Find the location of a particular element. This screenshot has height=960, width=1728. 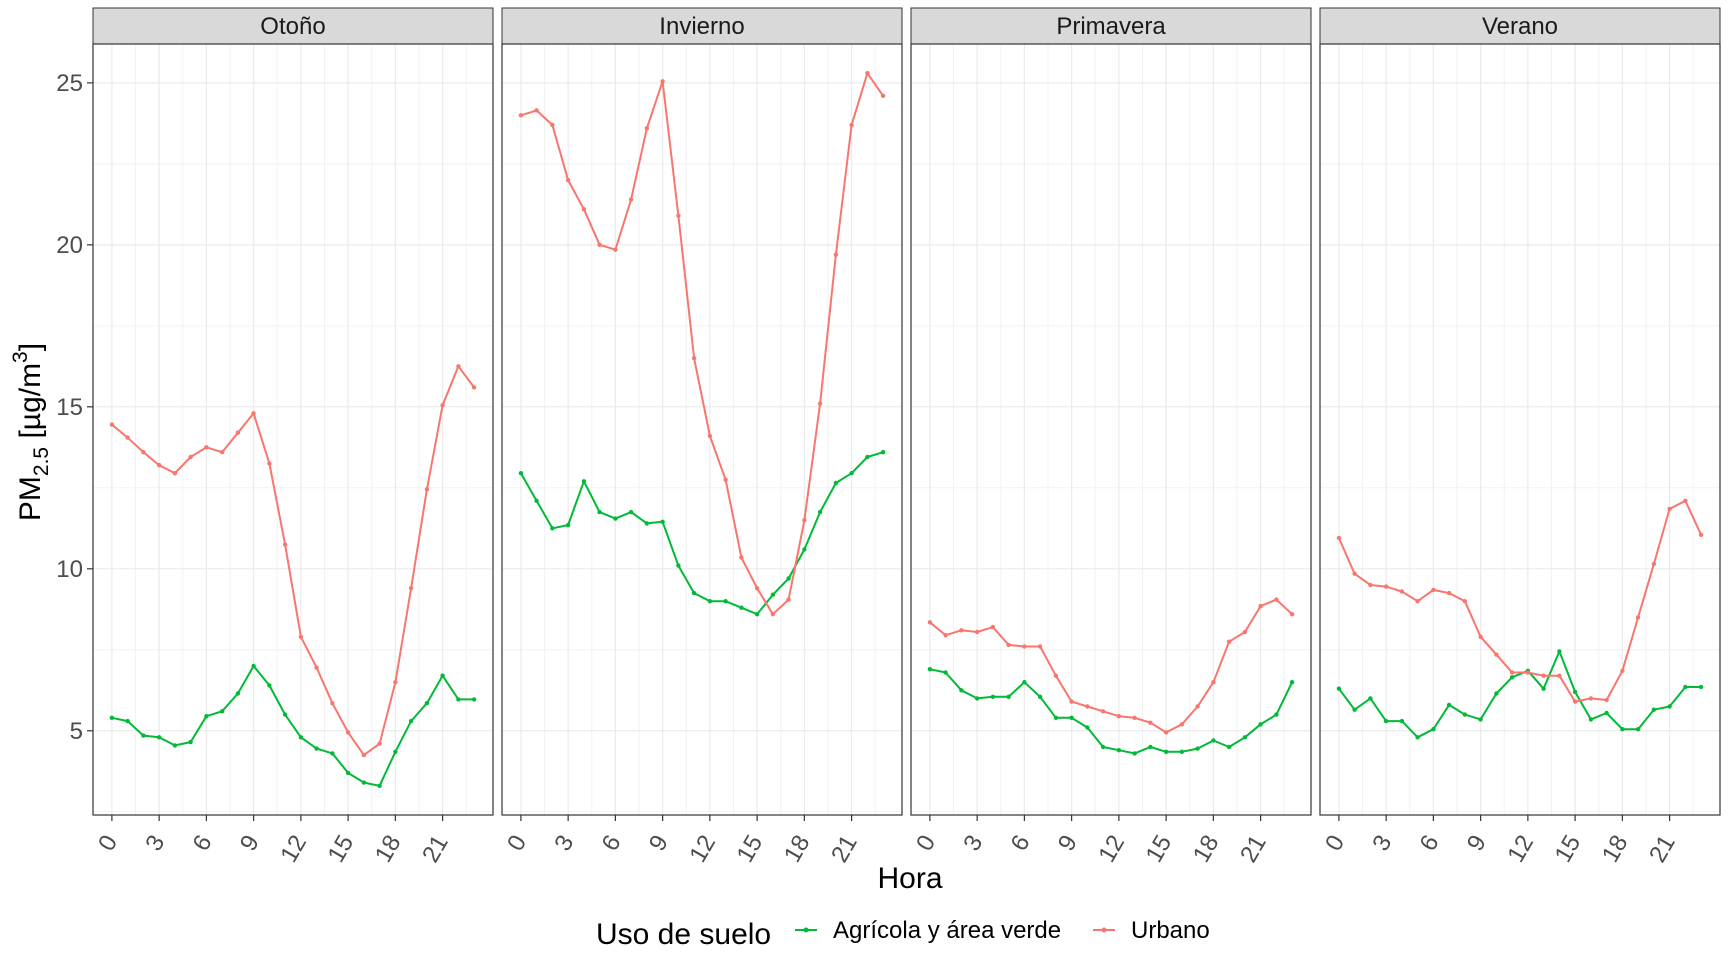

series-agricola is located at coordinates (1520, 694).